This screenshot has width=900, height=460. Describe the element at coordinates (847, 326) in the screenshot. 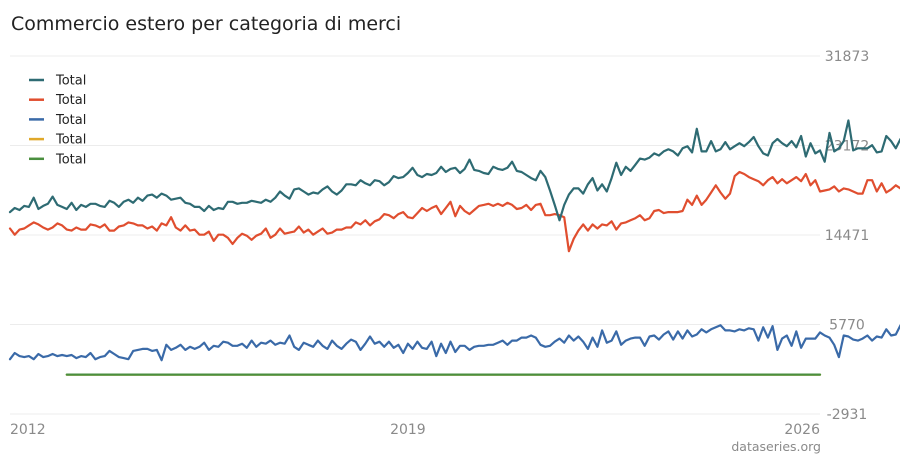

I see `y-tick-label: 5770` at that location.